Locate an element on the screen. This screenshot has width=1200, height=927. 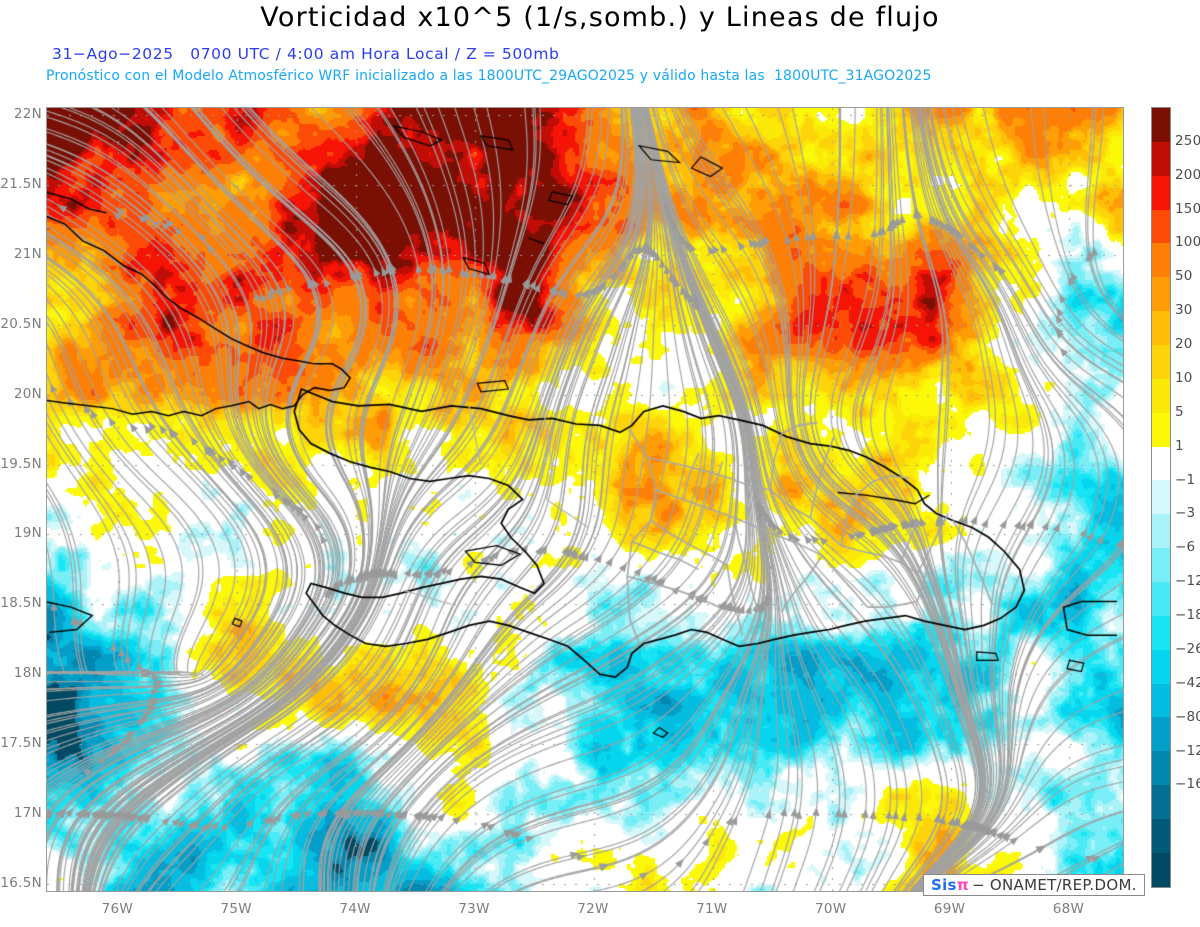
x-tick-label: 72W is located at coordinates (593, 909).